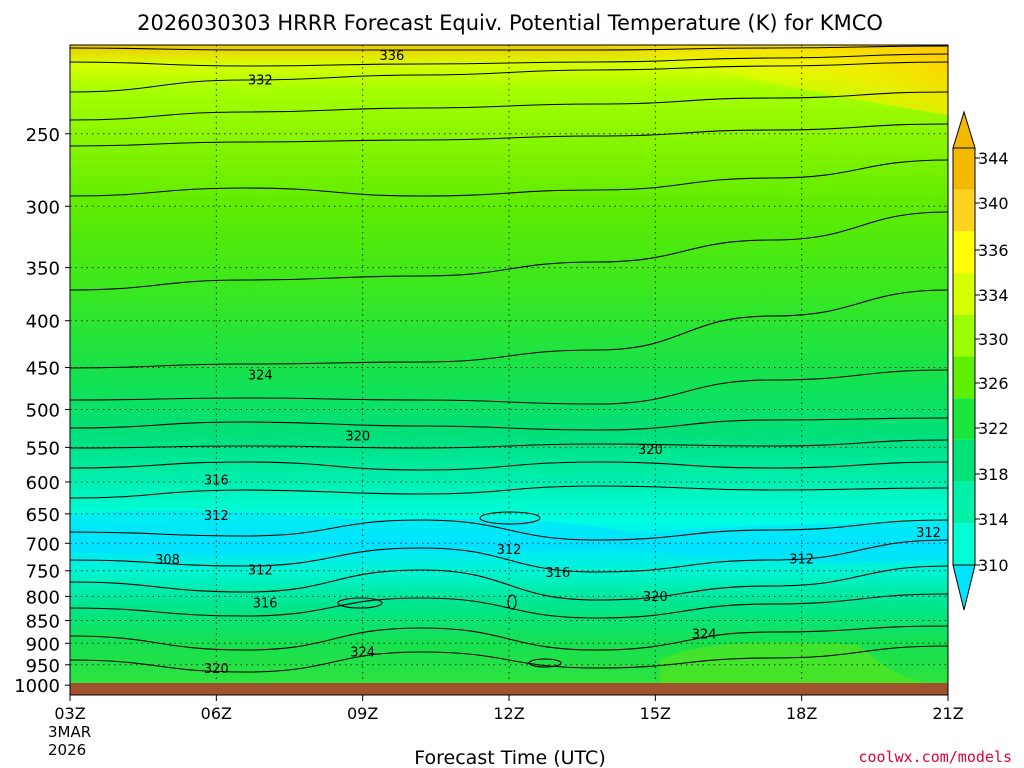 This screenshot has width=1024, height=768. I want to click on x-tick-label: 18Z, so click(801, 713).